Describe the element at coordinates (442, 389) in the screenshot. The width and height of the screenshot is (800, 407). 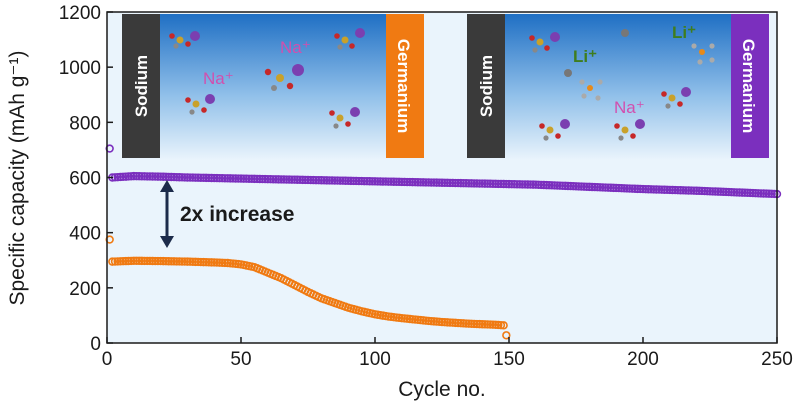
I see `x-axis-title: Cycle no.` at that location.